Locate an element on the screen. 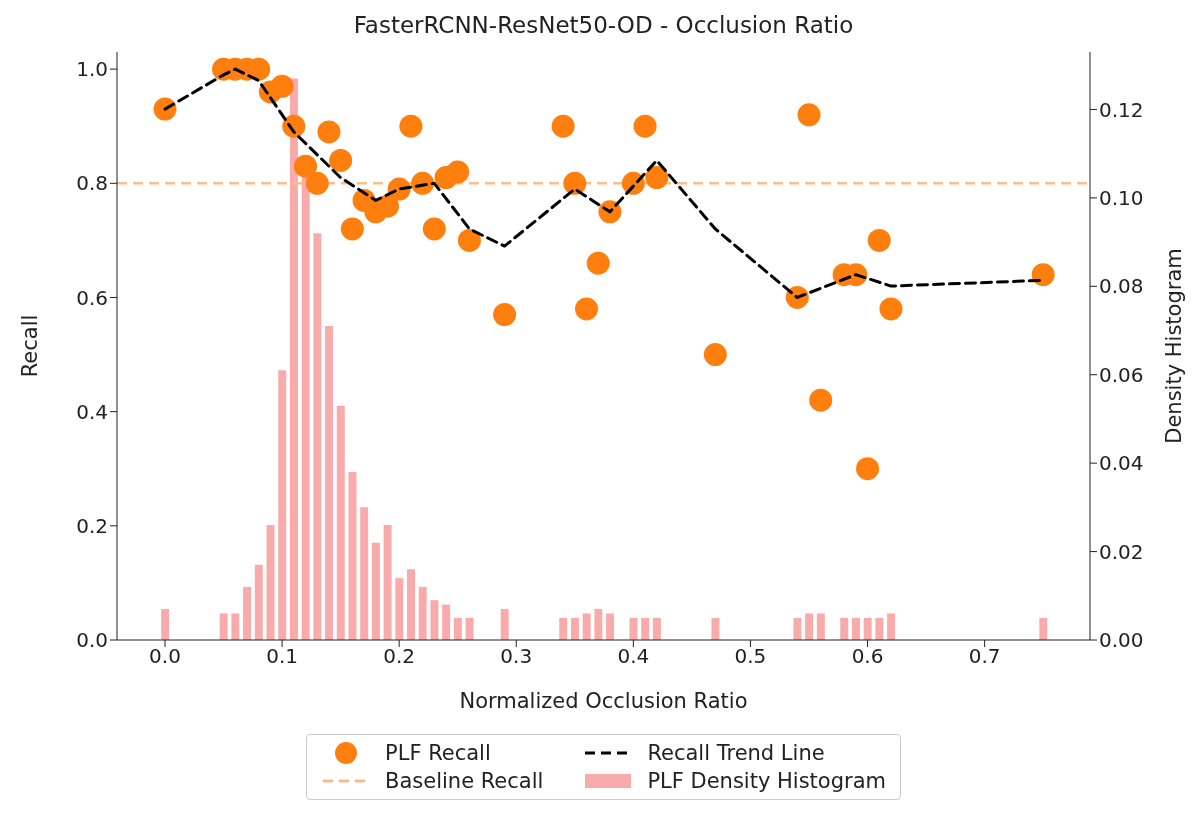 Image resolution: width=1204 pixels, height=826 pixels. chart-title: FasterRCNN-ResNet50-OD - Occlusion Ratio is located at coordinates (603, 25).